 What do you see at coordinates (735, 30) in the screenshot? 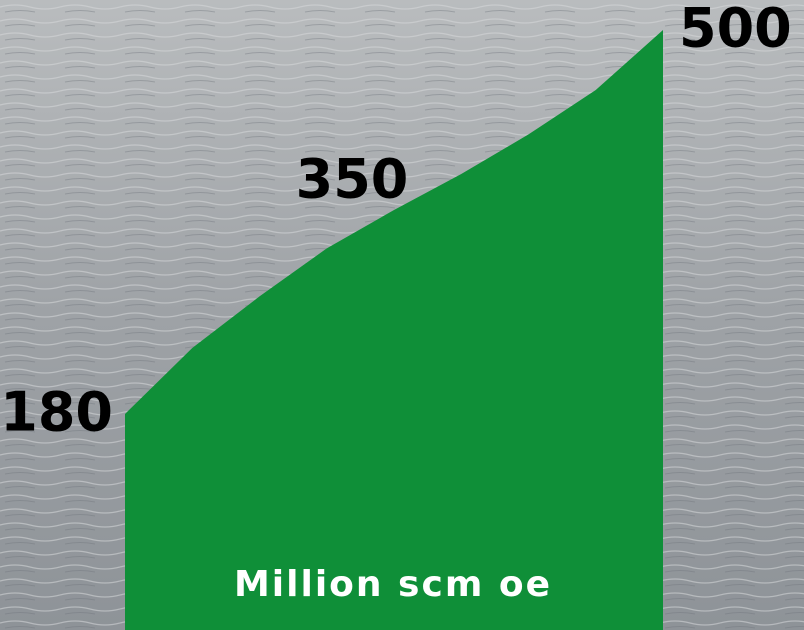
I see `value-label: 500` at bounding box center [735, 30].